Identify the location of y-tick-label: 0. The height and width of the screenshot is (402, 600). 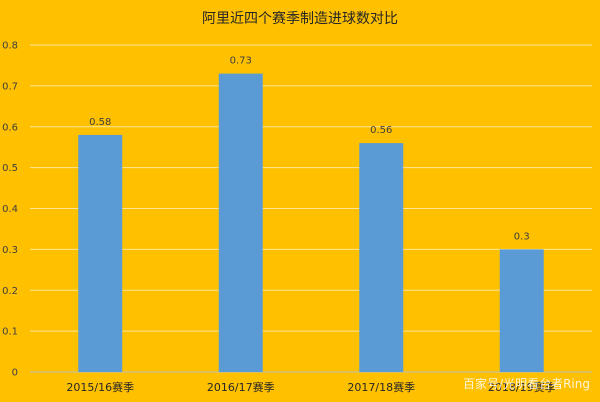
(15, 373).